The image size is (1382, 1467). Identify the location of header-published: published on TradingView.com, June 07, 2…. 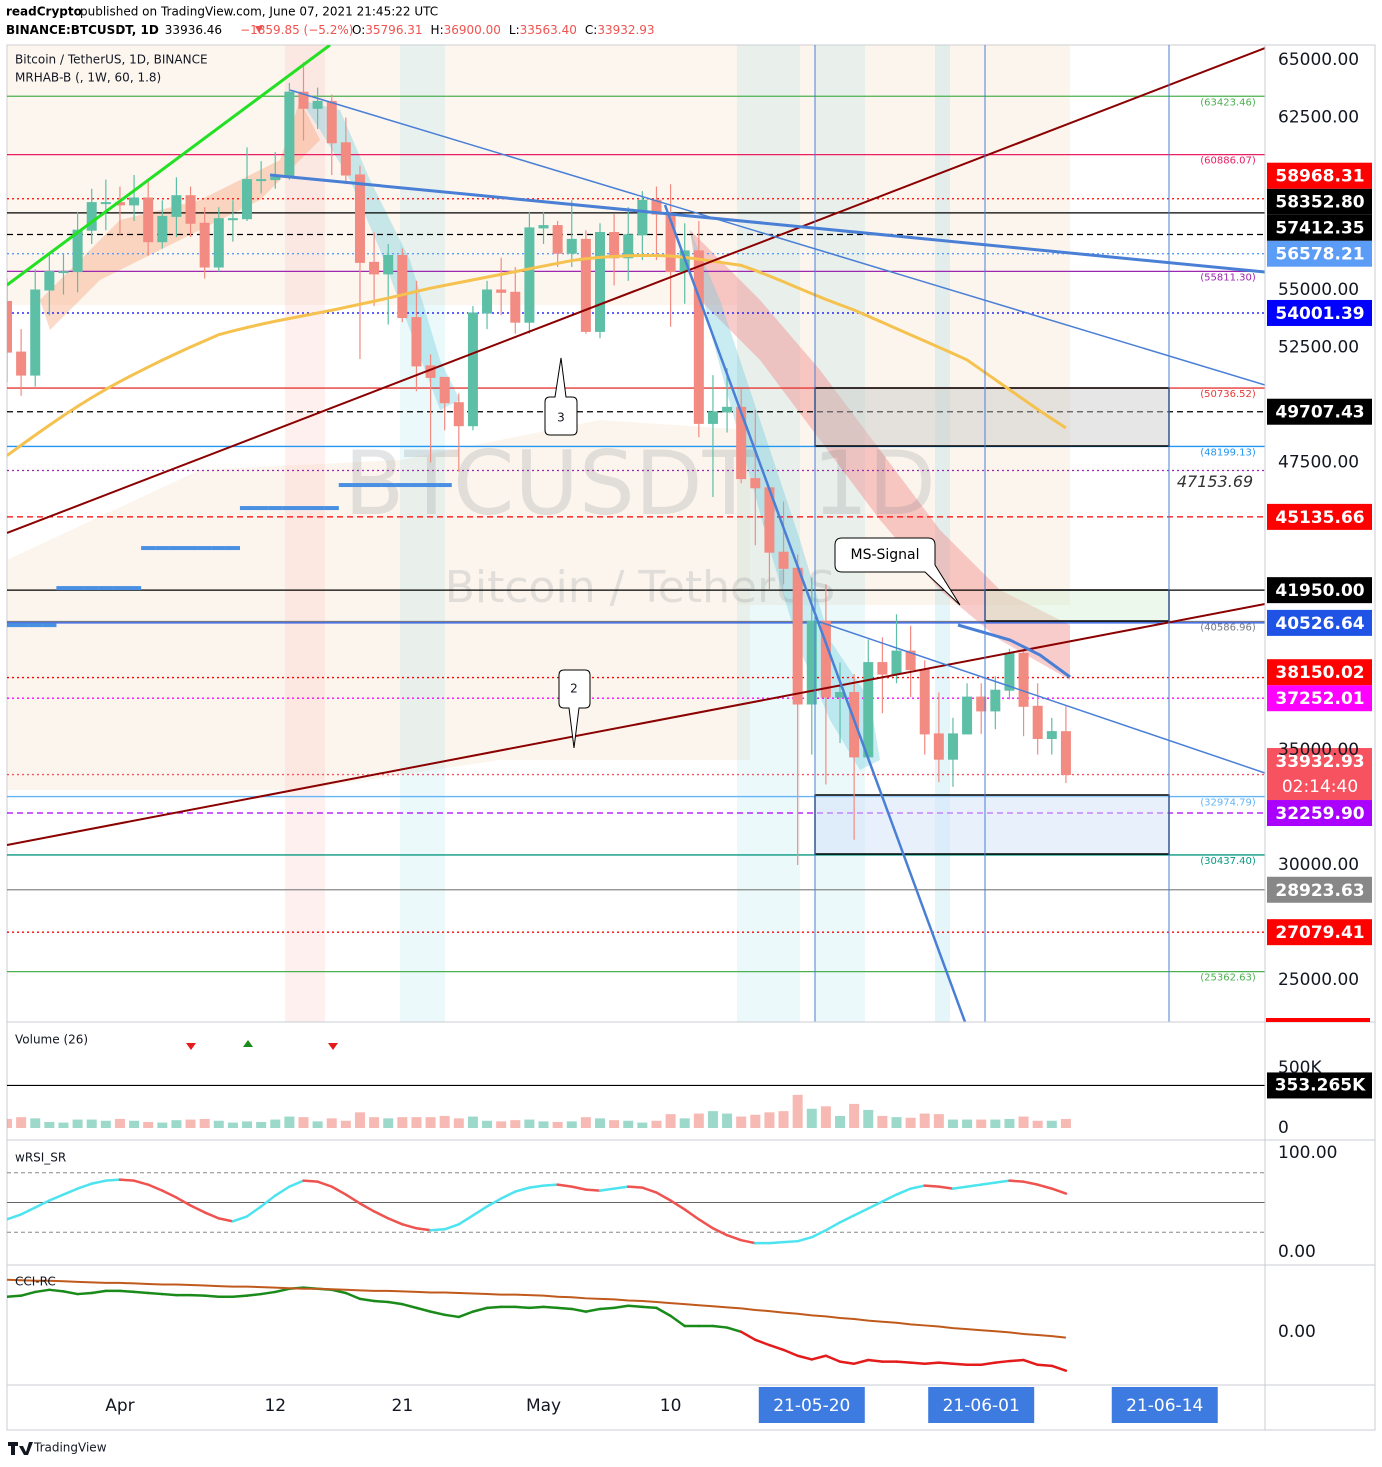
(259, 12).